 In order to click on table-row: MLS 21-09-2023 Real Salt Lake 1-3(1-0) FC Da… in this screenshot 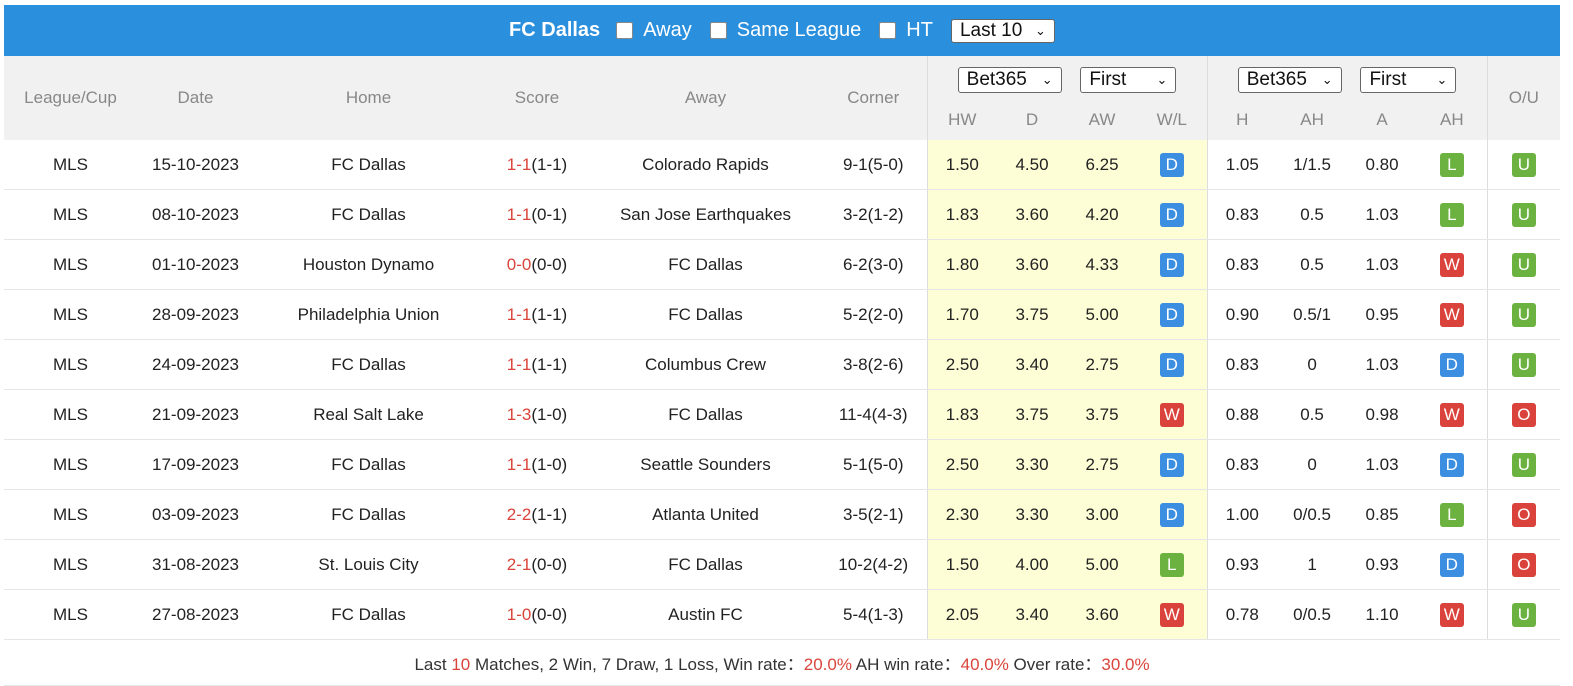, I will do `click(782, 414)`.